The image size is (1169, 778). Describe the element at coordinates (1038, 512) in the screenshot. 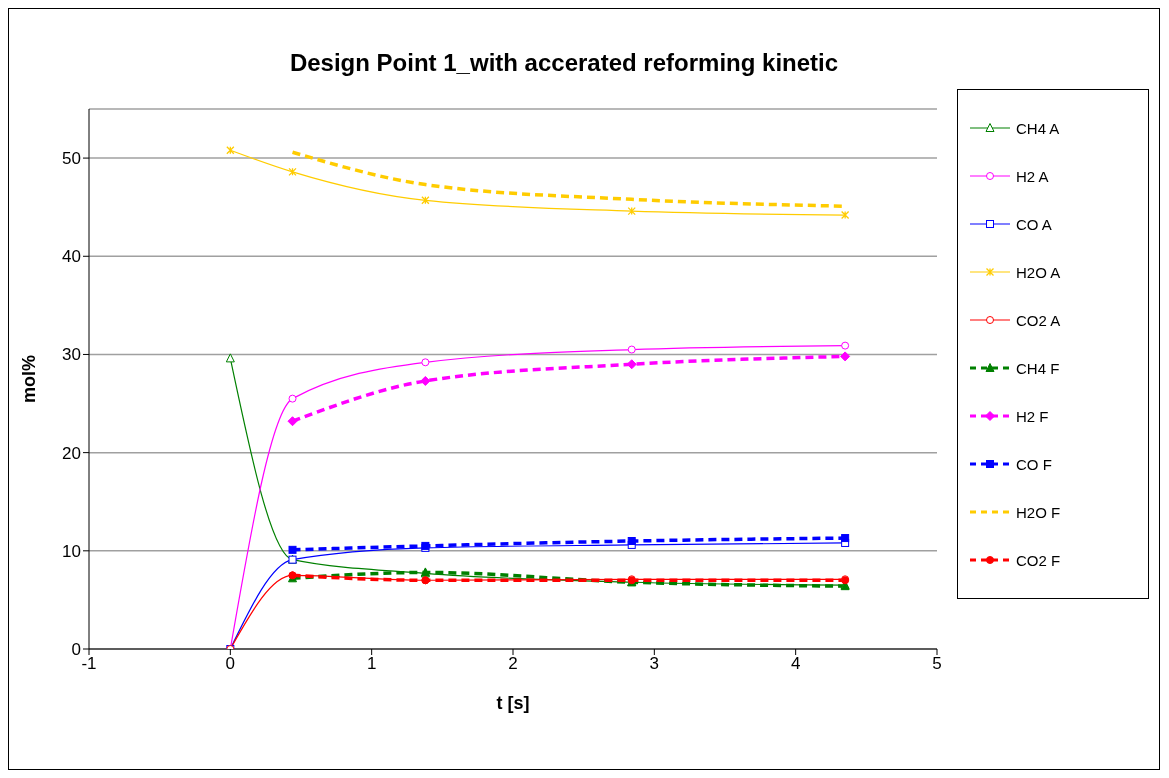

I see `legend-label: H2O F` at that location.